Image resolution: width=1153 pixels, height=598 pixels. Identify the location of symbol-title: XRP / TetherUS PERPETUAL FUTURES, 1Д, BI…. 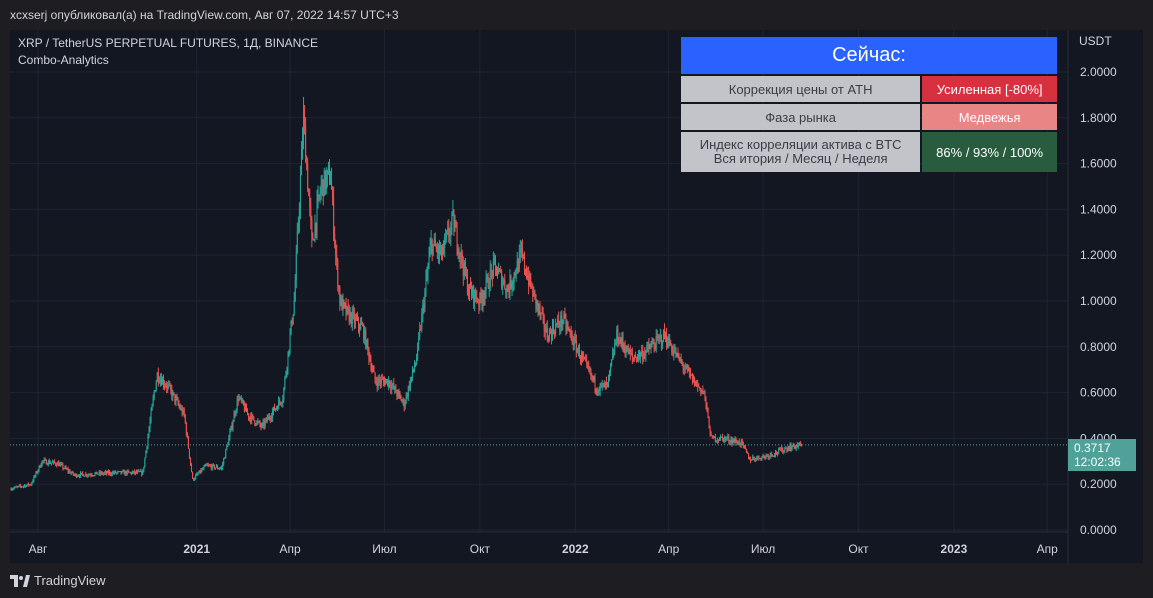
(168, 43).